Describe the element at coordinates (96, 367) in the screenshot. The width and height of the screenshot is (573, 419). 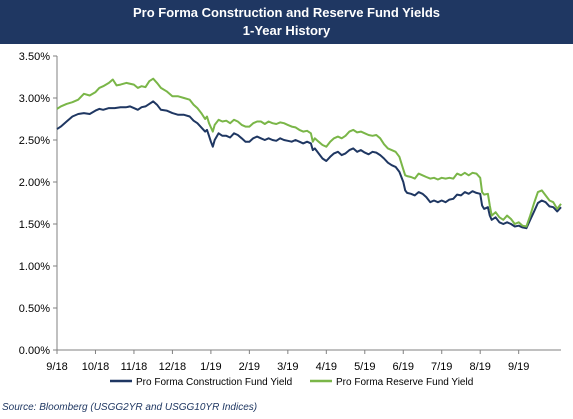
I see `x-tick-label: 10/18` at that location.